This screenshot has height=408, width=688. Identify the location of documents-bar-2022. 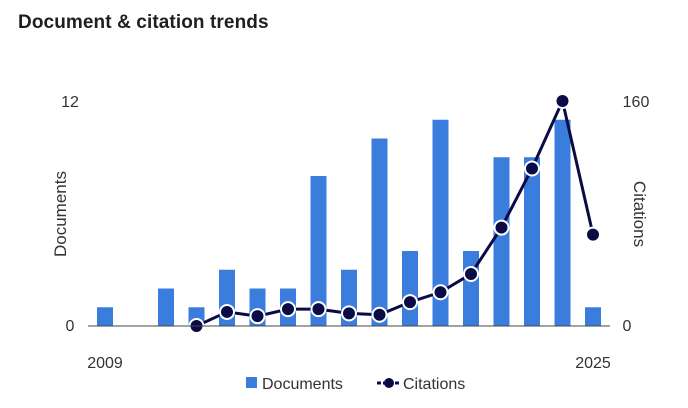
(501, 241).